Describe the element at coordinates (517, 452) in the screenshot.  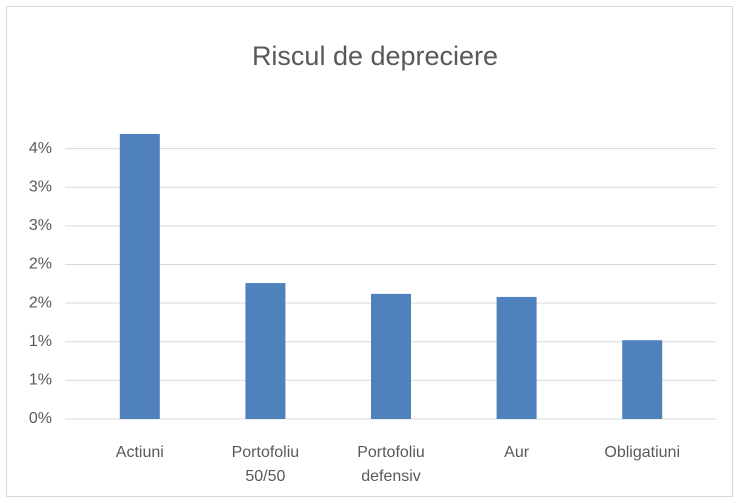
I see `x-tick-label: Aur` at that location.